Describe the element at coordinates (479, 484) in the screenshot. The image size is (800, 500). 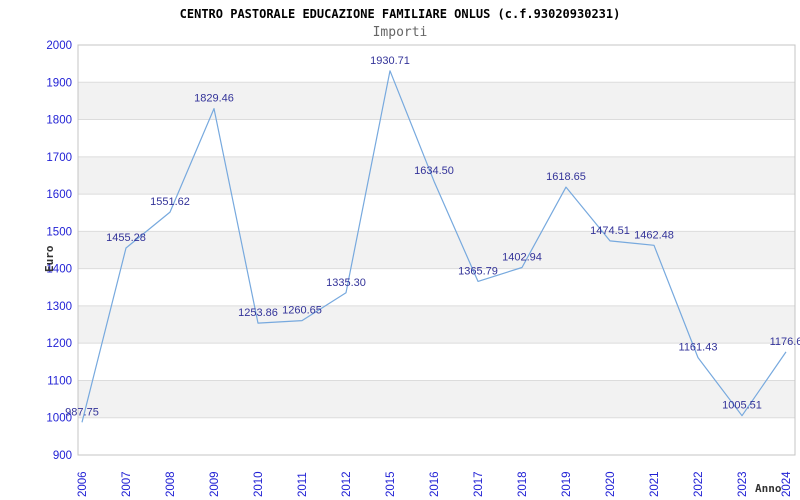
I see `x-tick-label: 2017` at that location.